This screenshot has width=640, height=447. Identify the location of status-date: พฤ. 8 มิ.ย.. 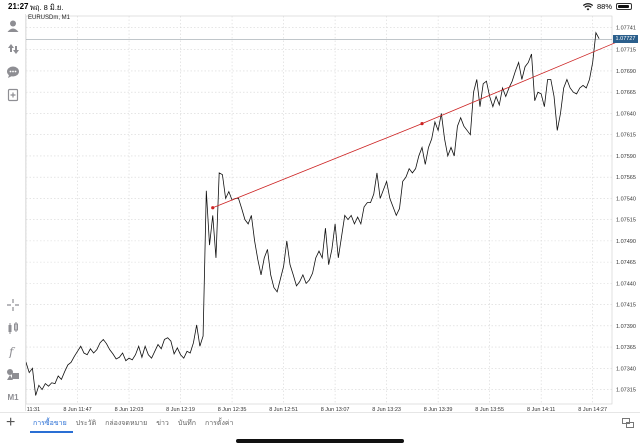
(47, 7).